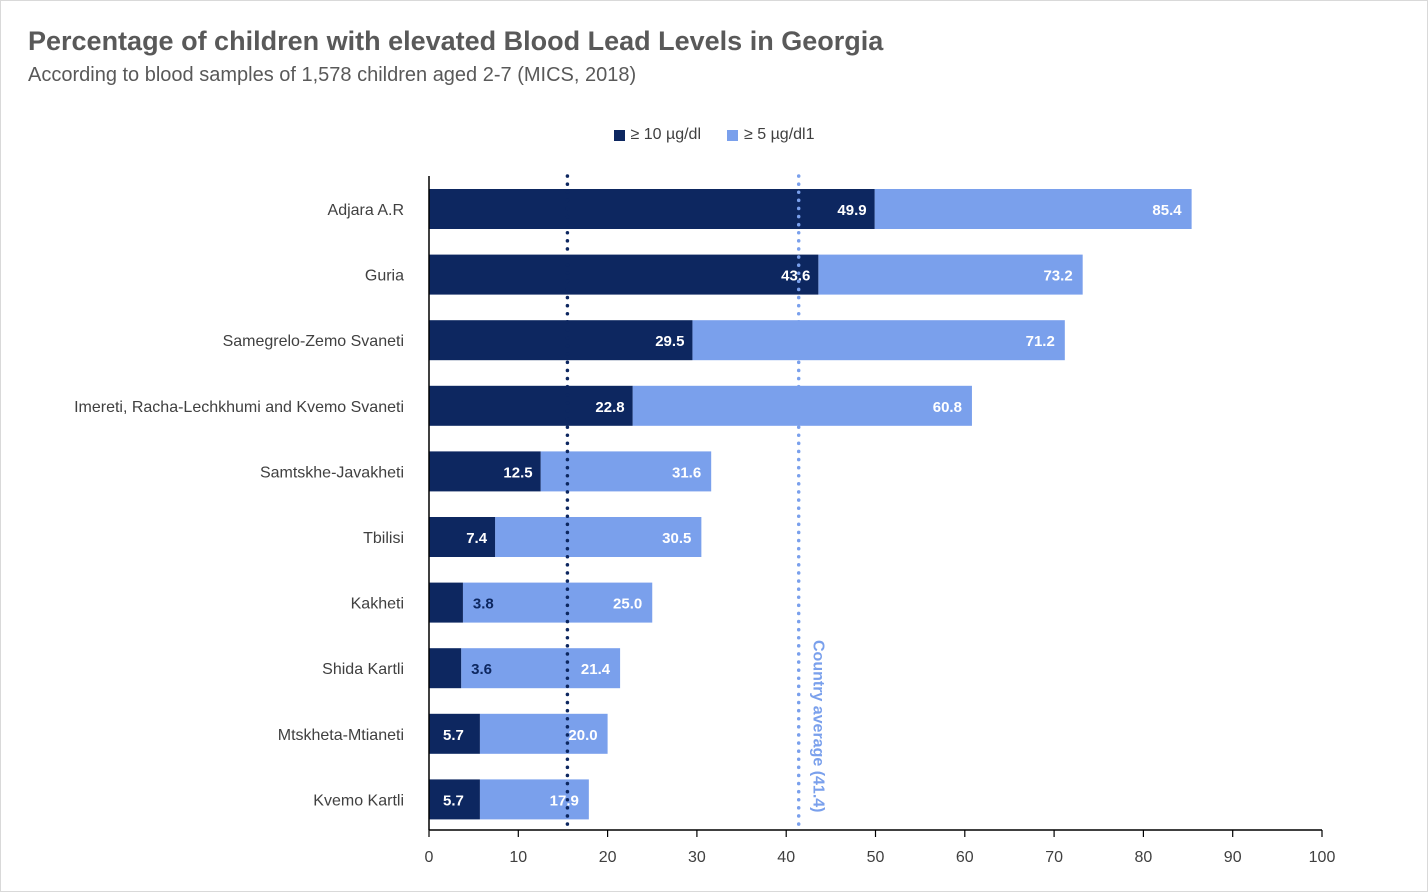 The image size is (1428, 892). I want to click on data-label-5-9: 17.9, so click(564, 800).